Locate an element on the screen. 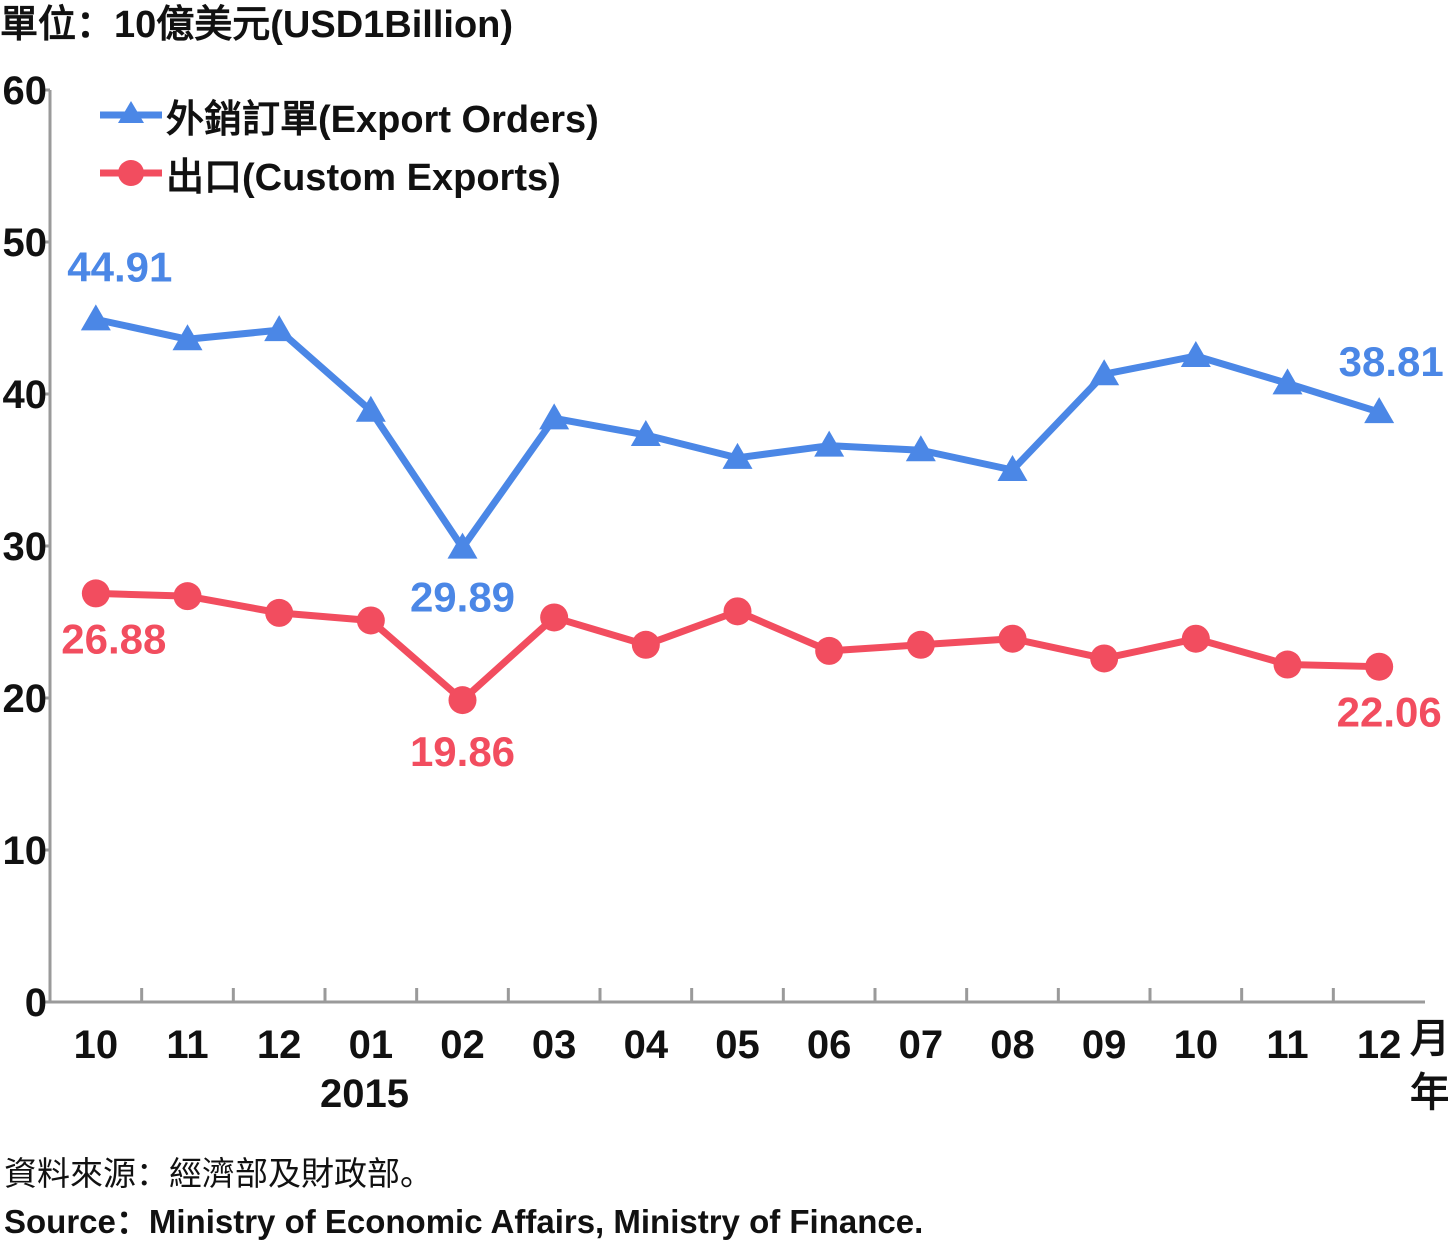 The width and height of the screenshot is (1448, 1246). legend-swatch-export-orders is located at coordinates (131, 112).